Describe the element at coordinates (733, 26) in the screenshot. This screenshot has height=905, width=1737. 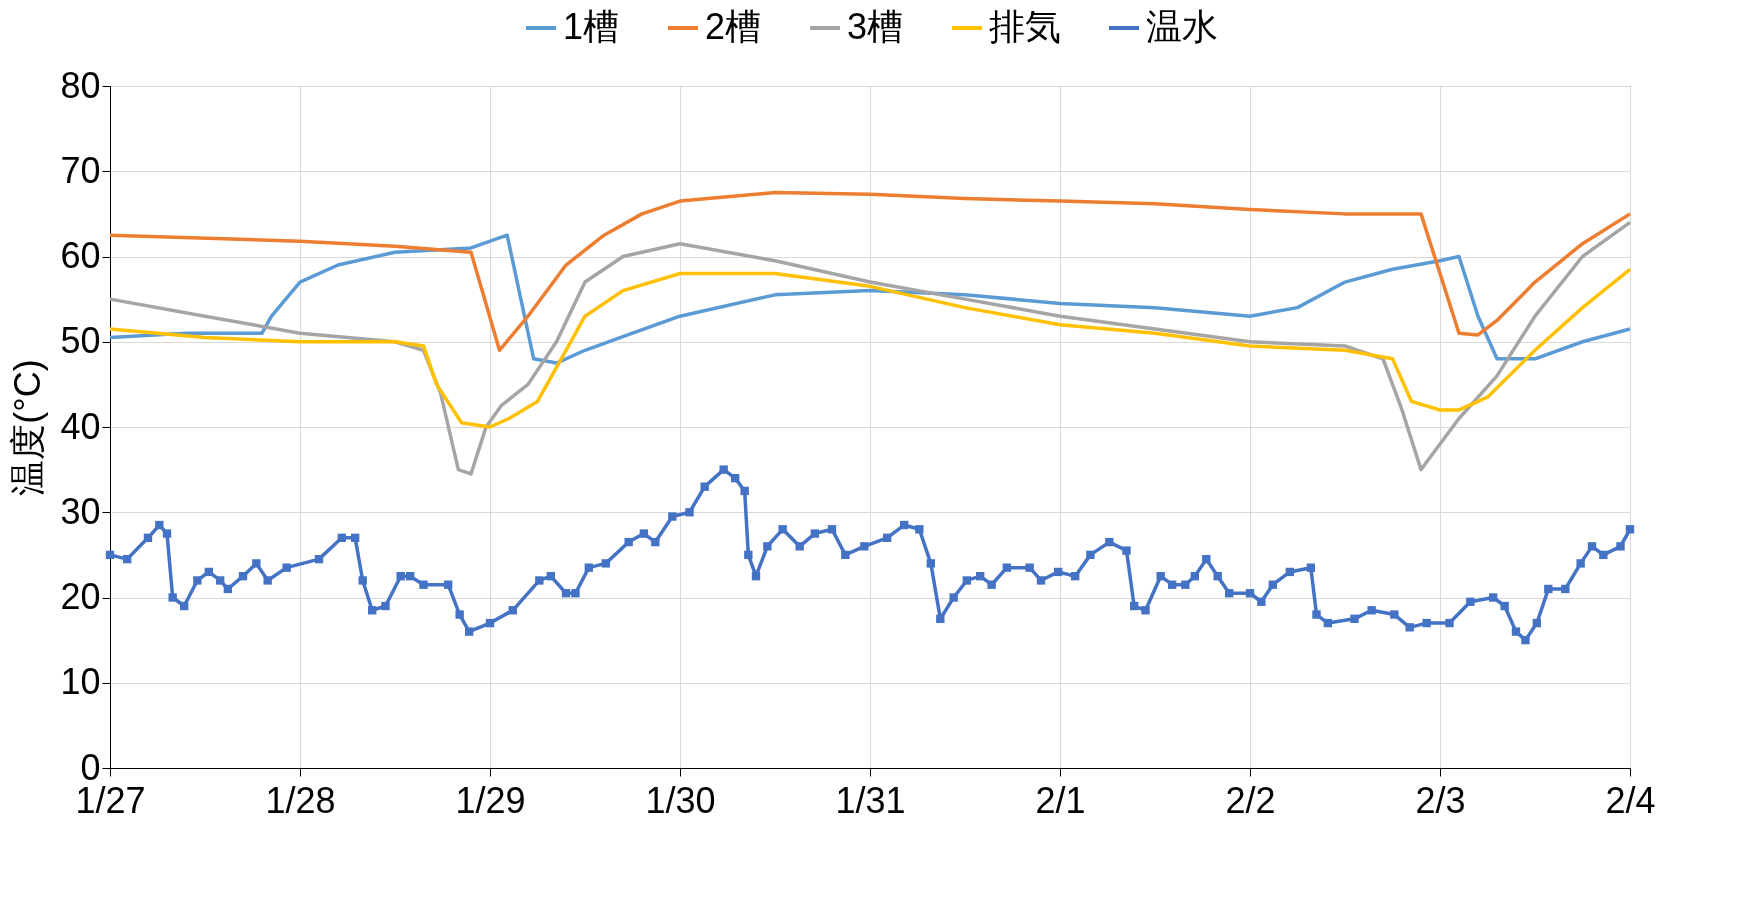
I see `legend-label: 2槽` at that location.